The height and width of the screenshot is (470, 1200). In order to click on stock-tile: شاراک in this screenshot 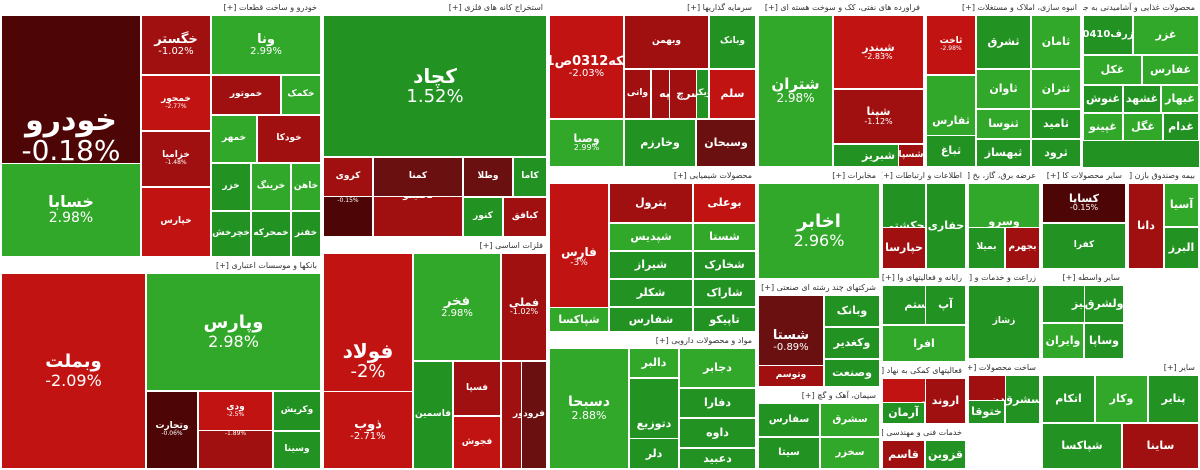, I will do `click(724, 293)`.